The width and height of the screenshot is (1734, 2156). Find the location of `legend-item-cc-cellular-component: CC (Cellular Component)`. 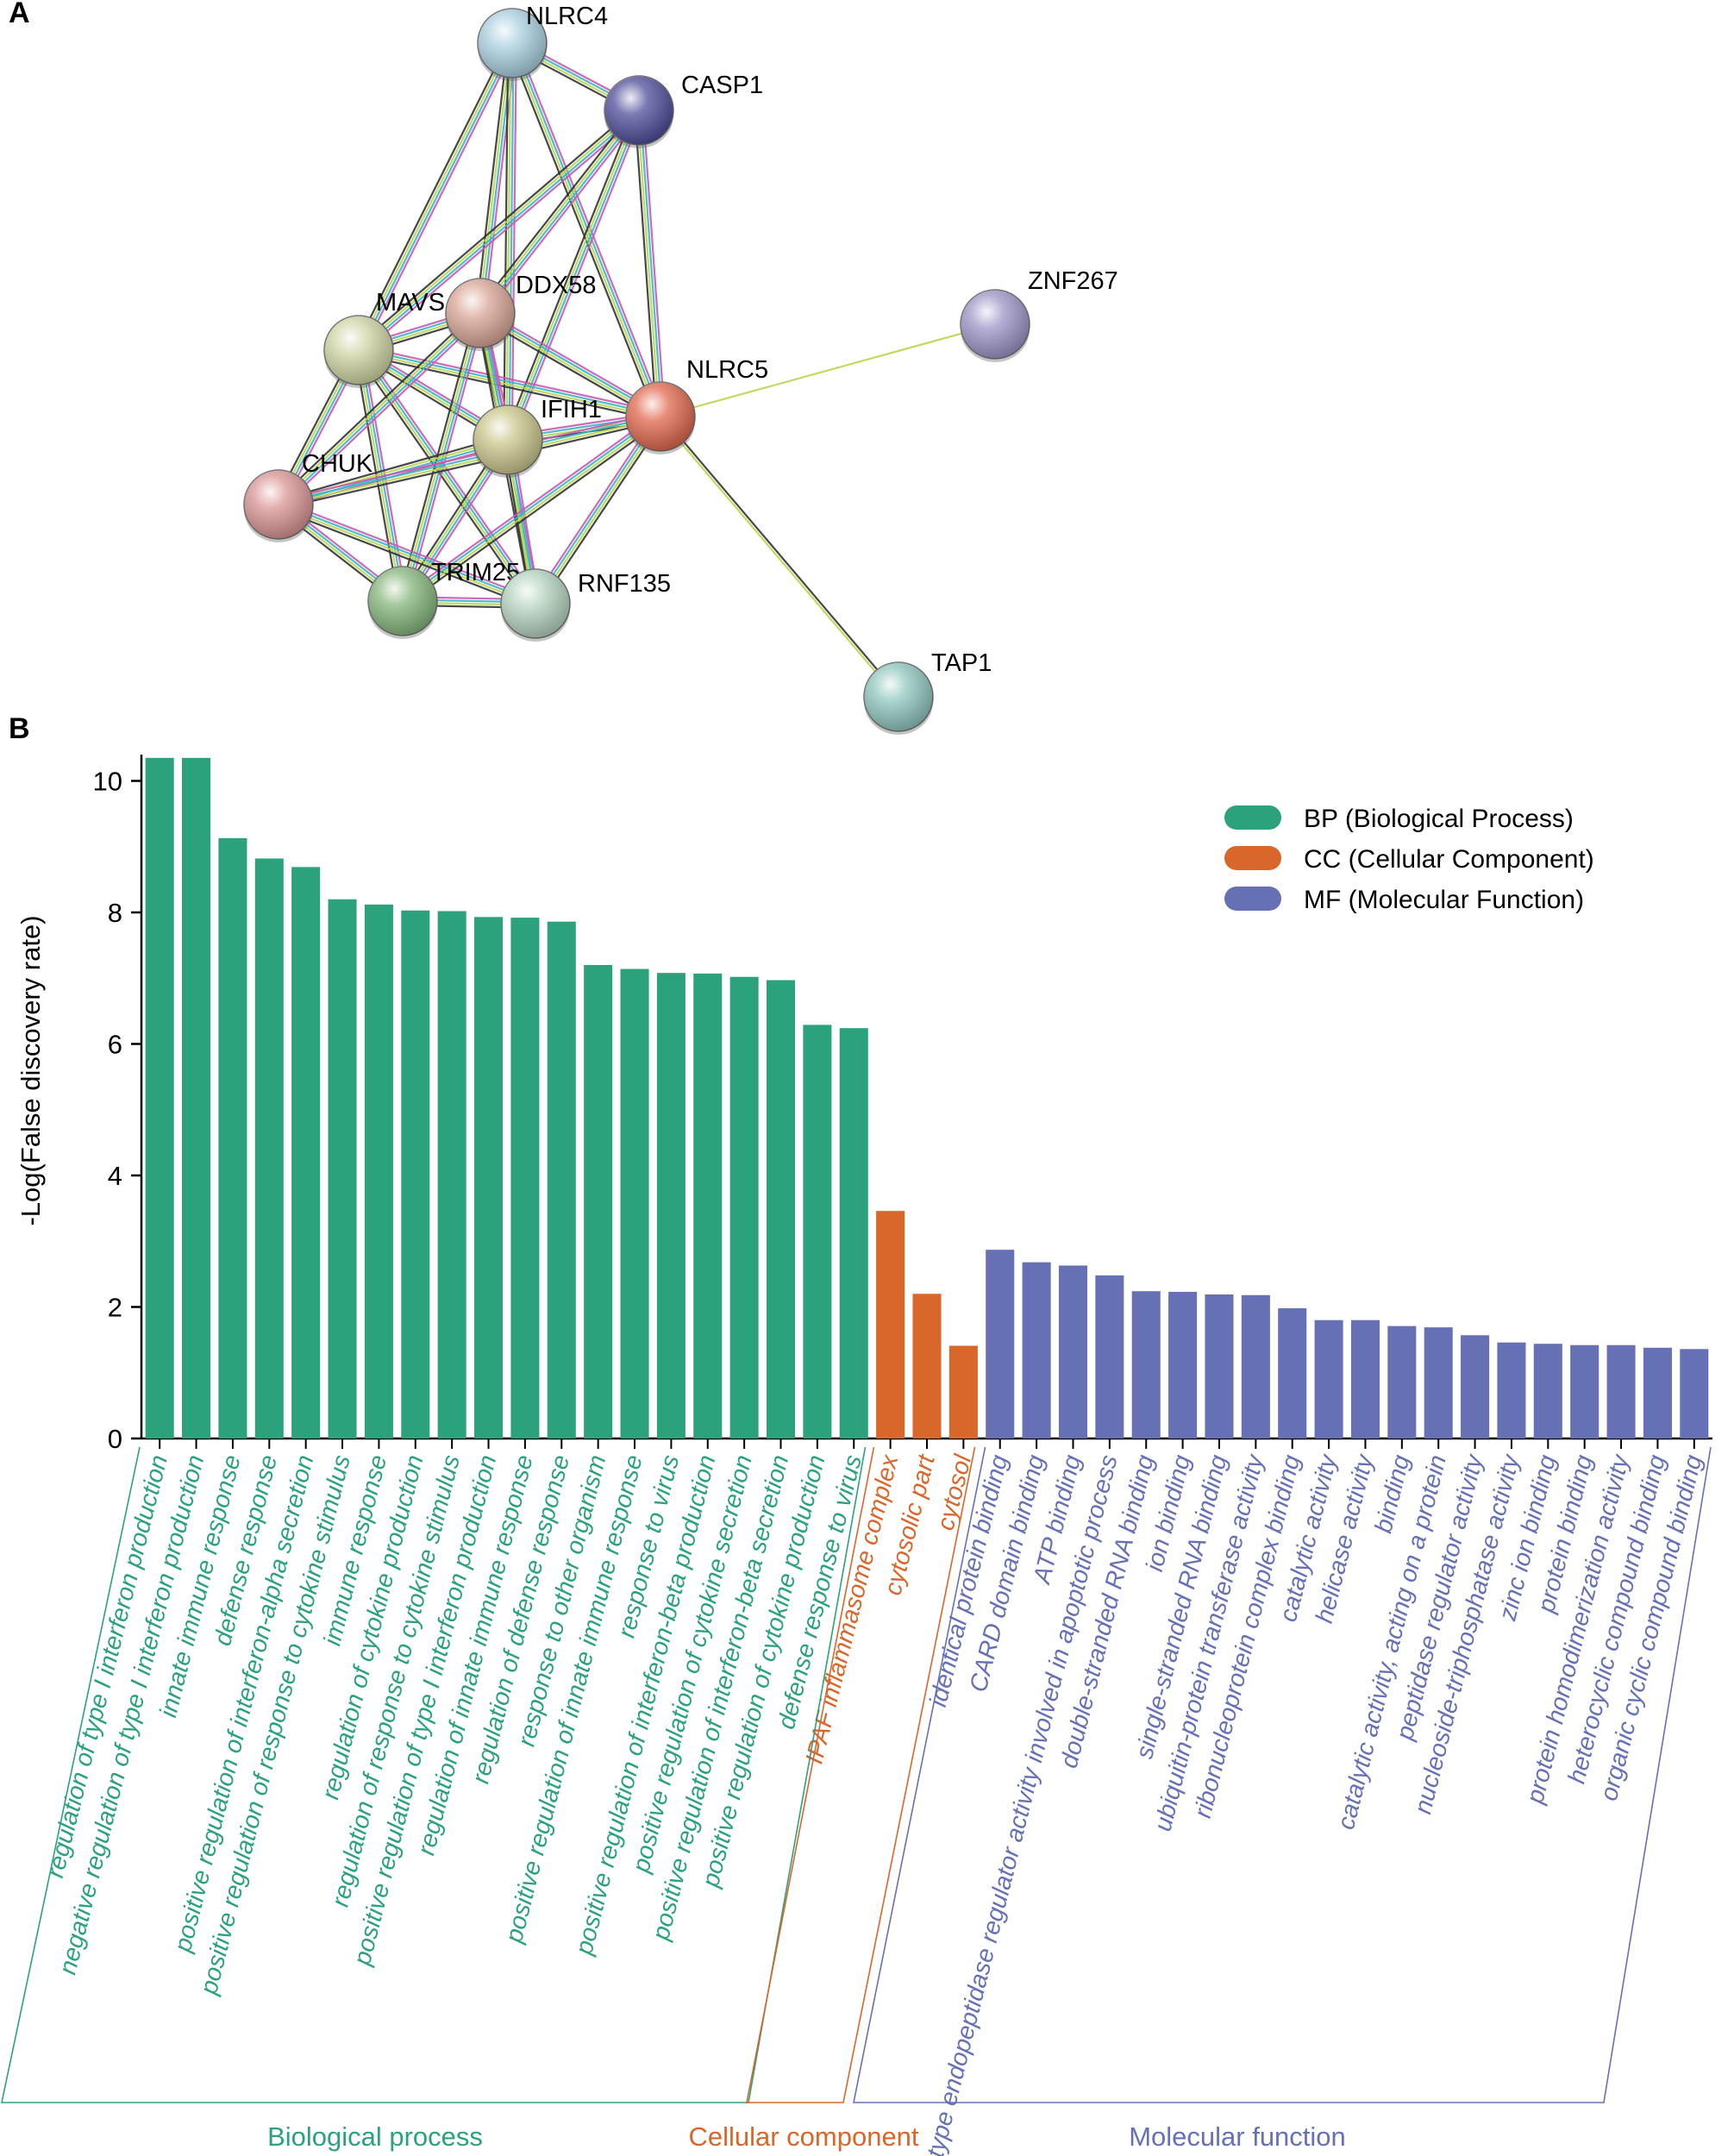

legend-item-cc-cellular-component: CC (Cellular Component) is located at coordinates (1409, 859).